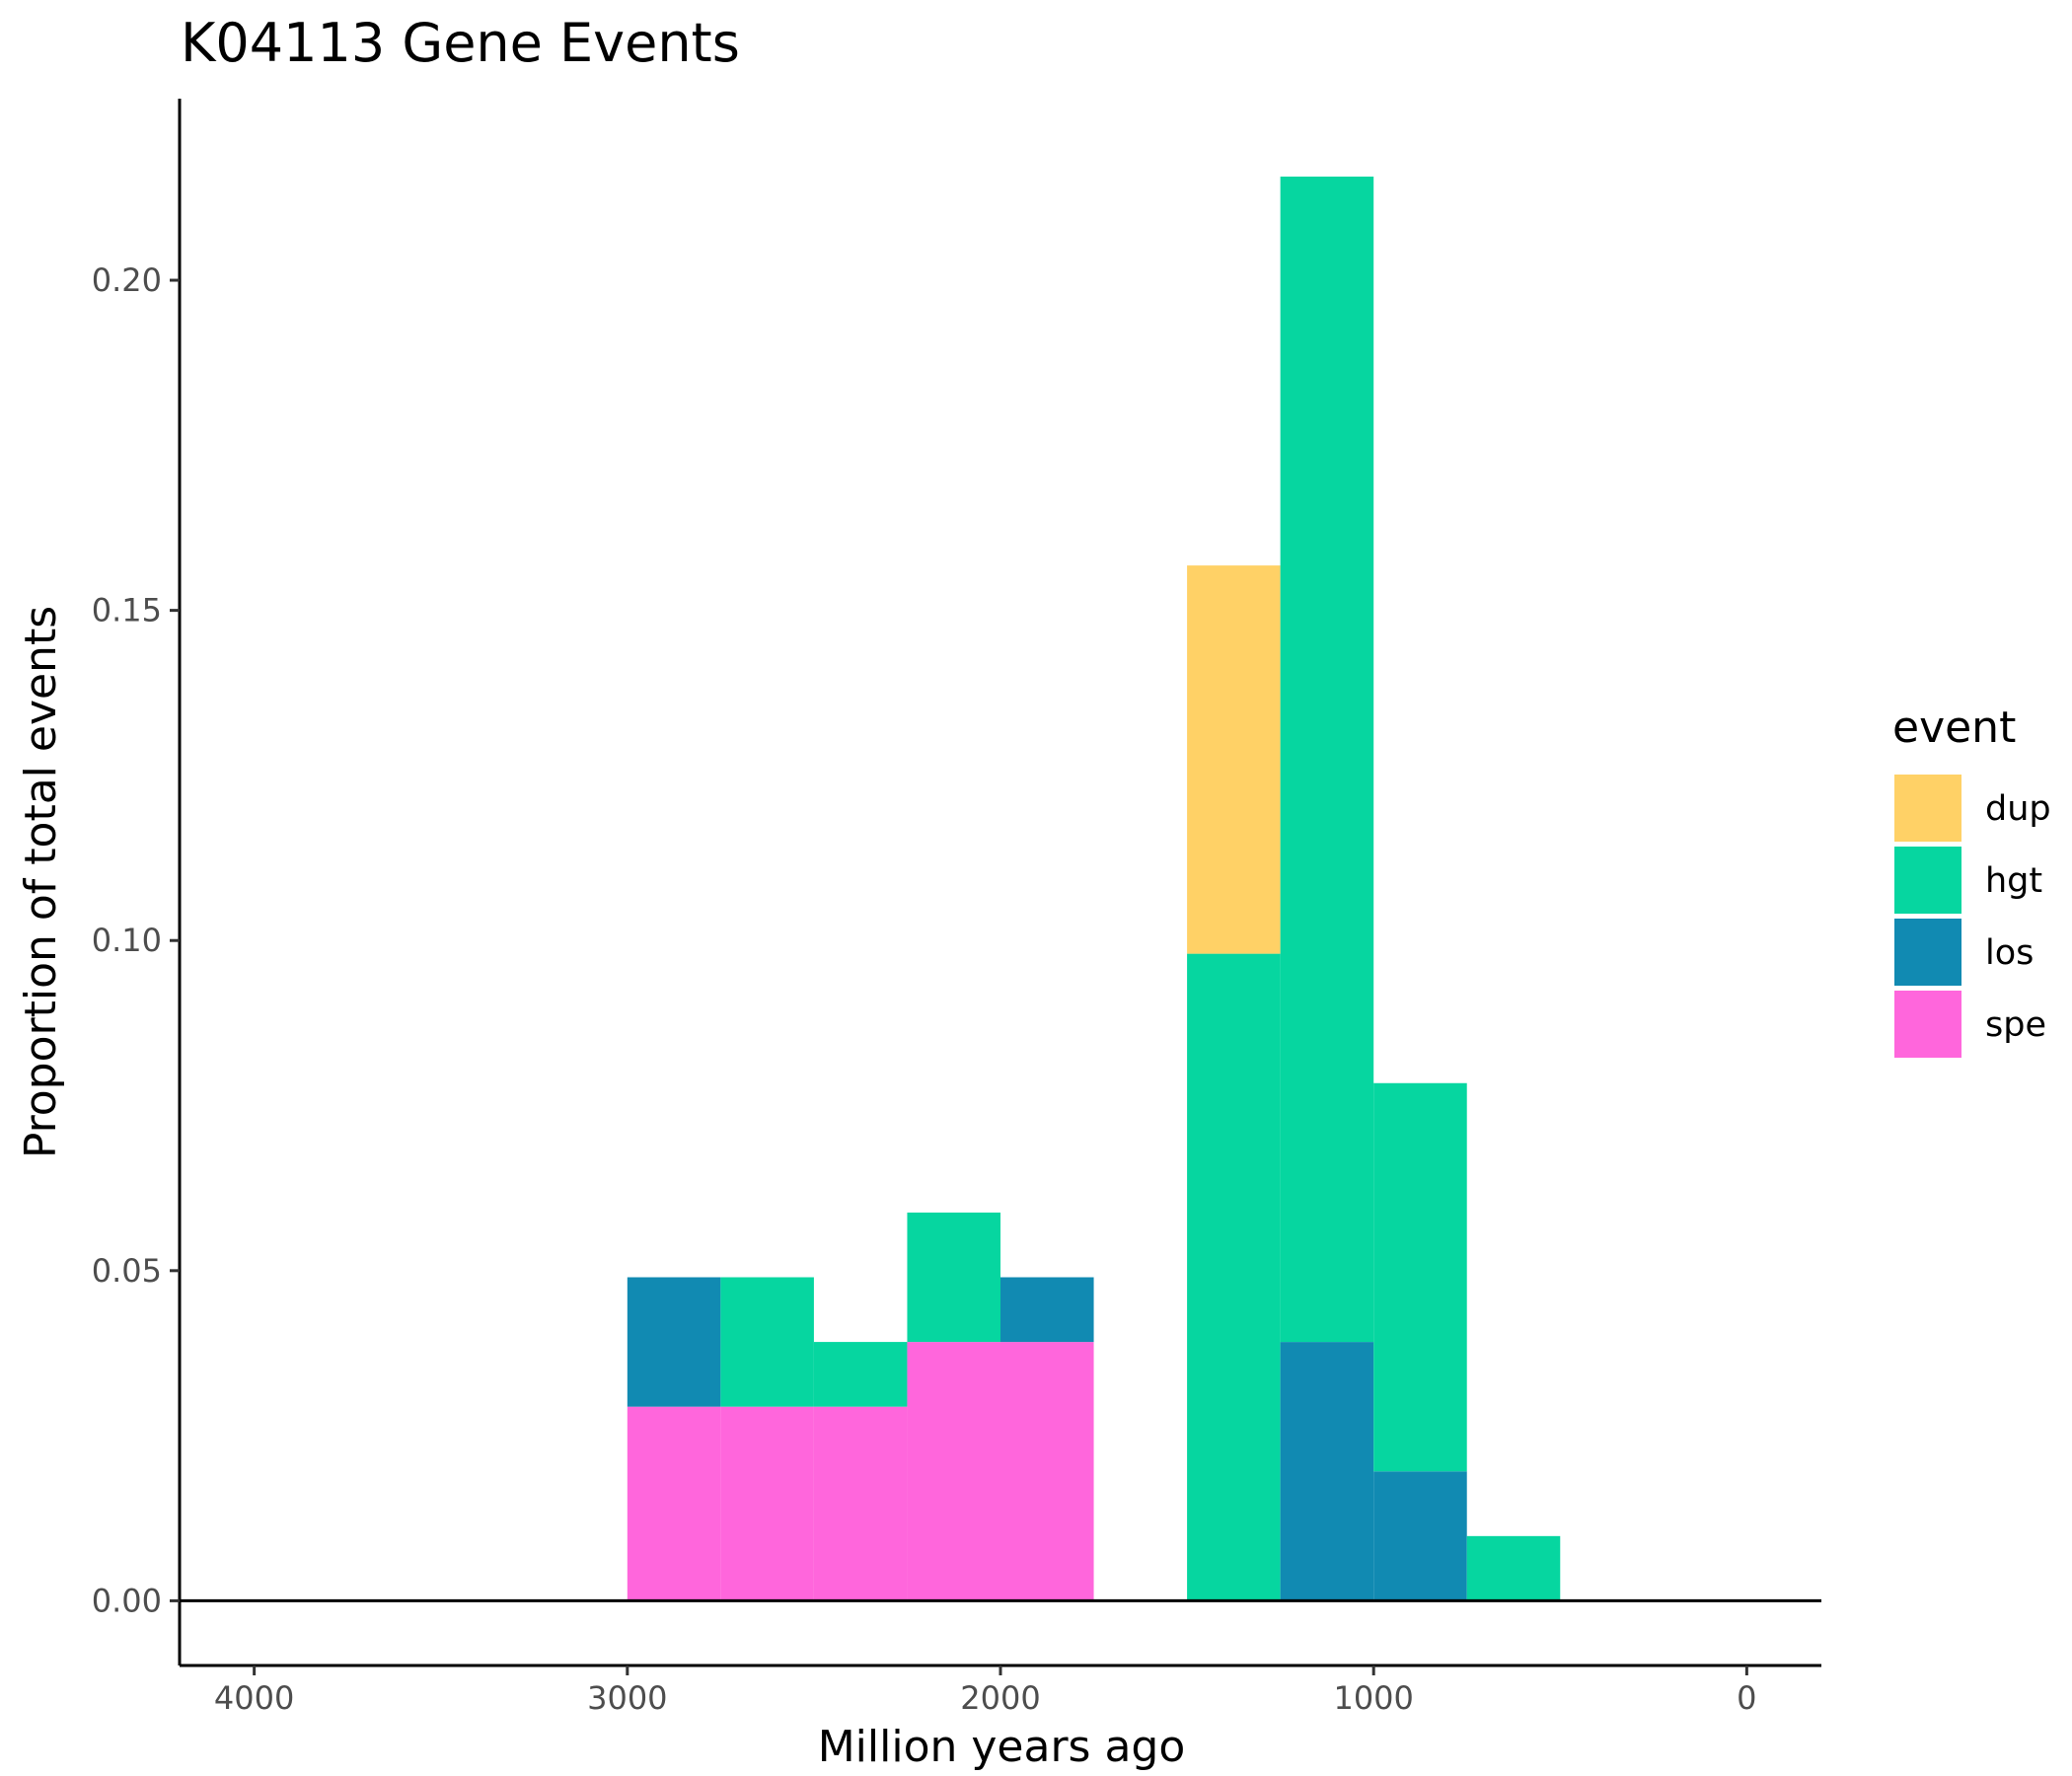 The height and width of the screenshot is (1776, 2072). Describe the element at coordinates (461, 43) in the screenshot. I see `chart-title: K04113 Gene Events` at that location.